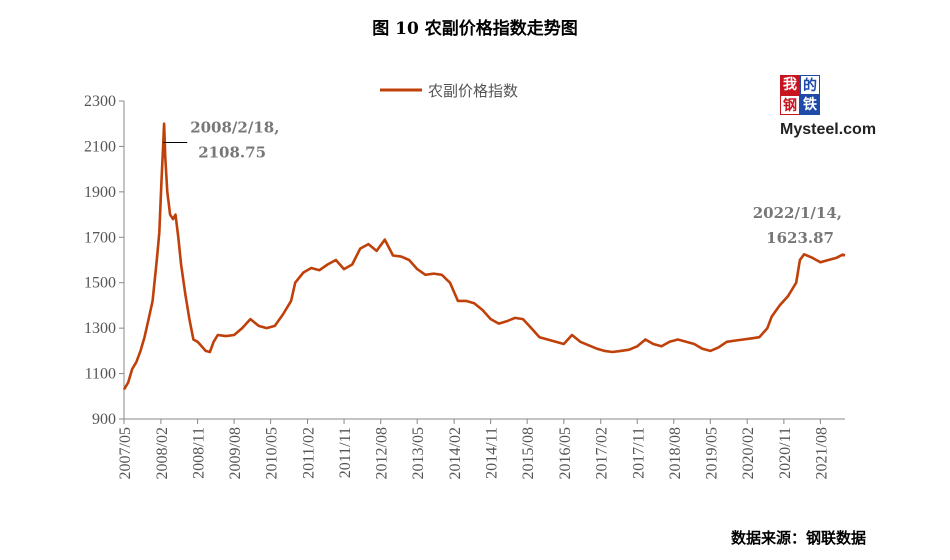  I want to click on x-tick-label: 2010/05, so click(272, 453).